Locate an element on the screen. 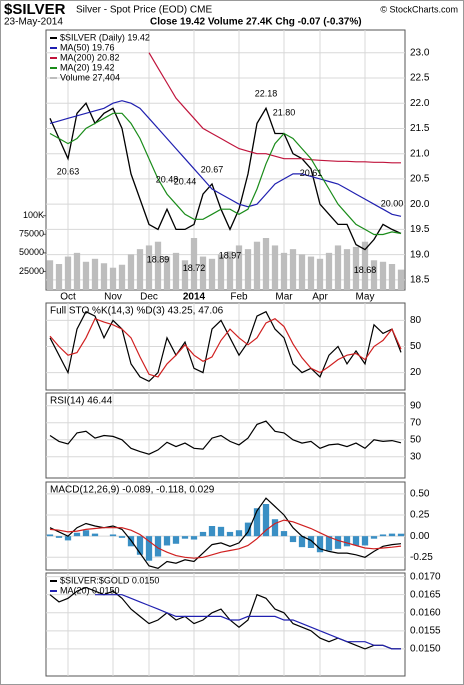 The width and height of the screenshot is (464, 685). y-tick-label: 70 is located at coordinates (416, 422).